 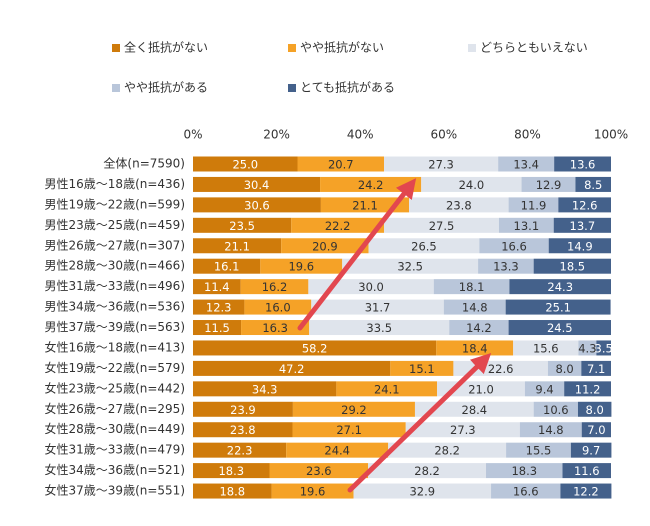 What do you see at coordinates (115, 286) in the screenshot?
I see `category-label: 男性31歳～33歳(n=496)` at bounding box center [115, 286].